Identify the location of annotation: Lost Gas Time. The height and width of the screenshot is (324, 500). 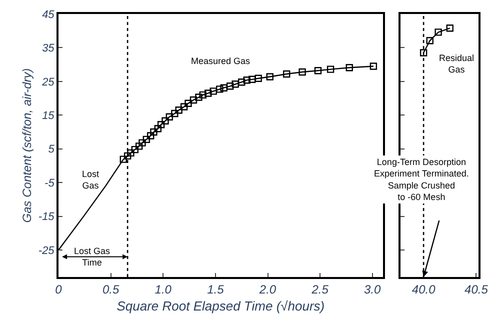
(92, 257).